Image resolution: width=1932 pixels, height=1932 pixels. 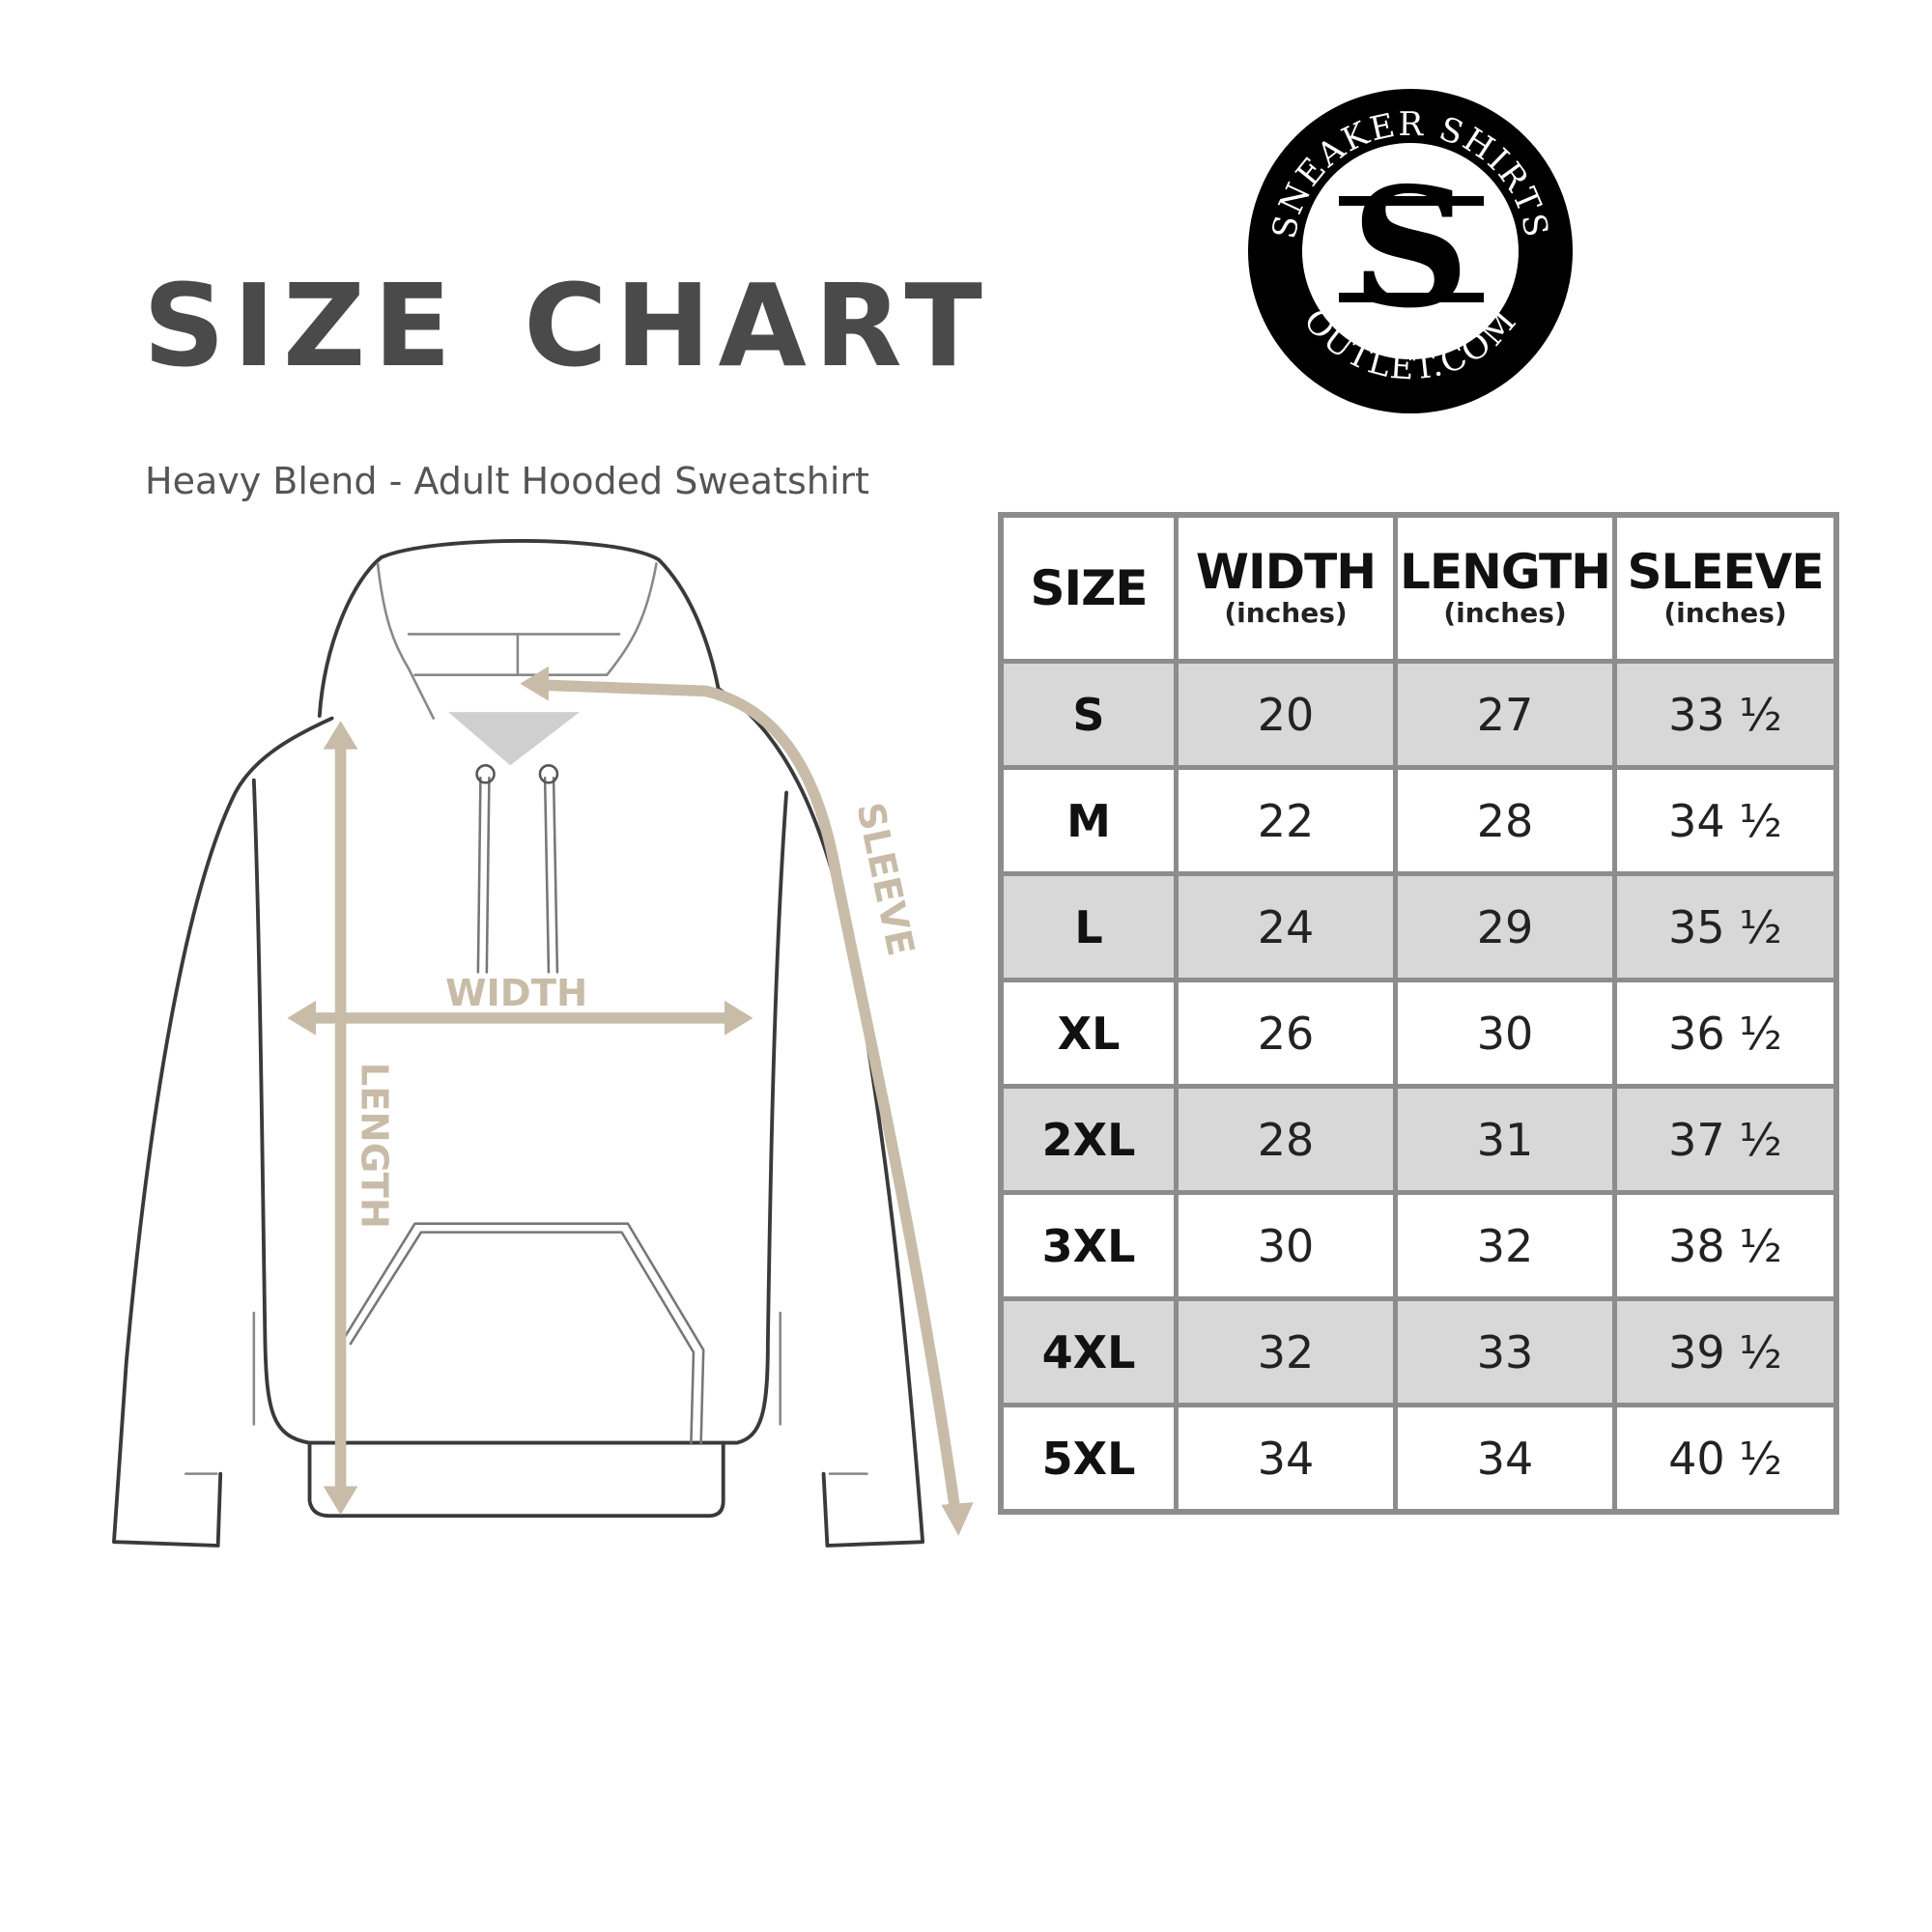 I want to click on sleeve-label: SLEEVE, so click(x=884, y=879).